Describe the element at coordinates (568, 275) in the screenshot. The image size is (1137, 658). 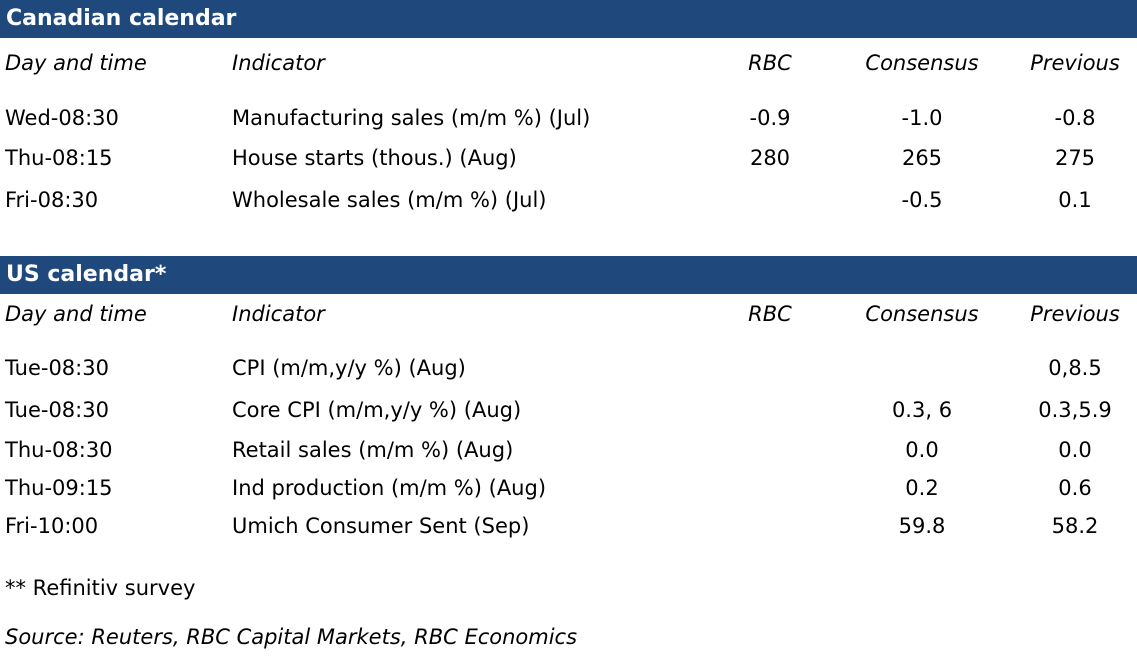
I see `us-calendar-title: US calendar*` at that location.